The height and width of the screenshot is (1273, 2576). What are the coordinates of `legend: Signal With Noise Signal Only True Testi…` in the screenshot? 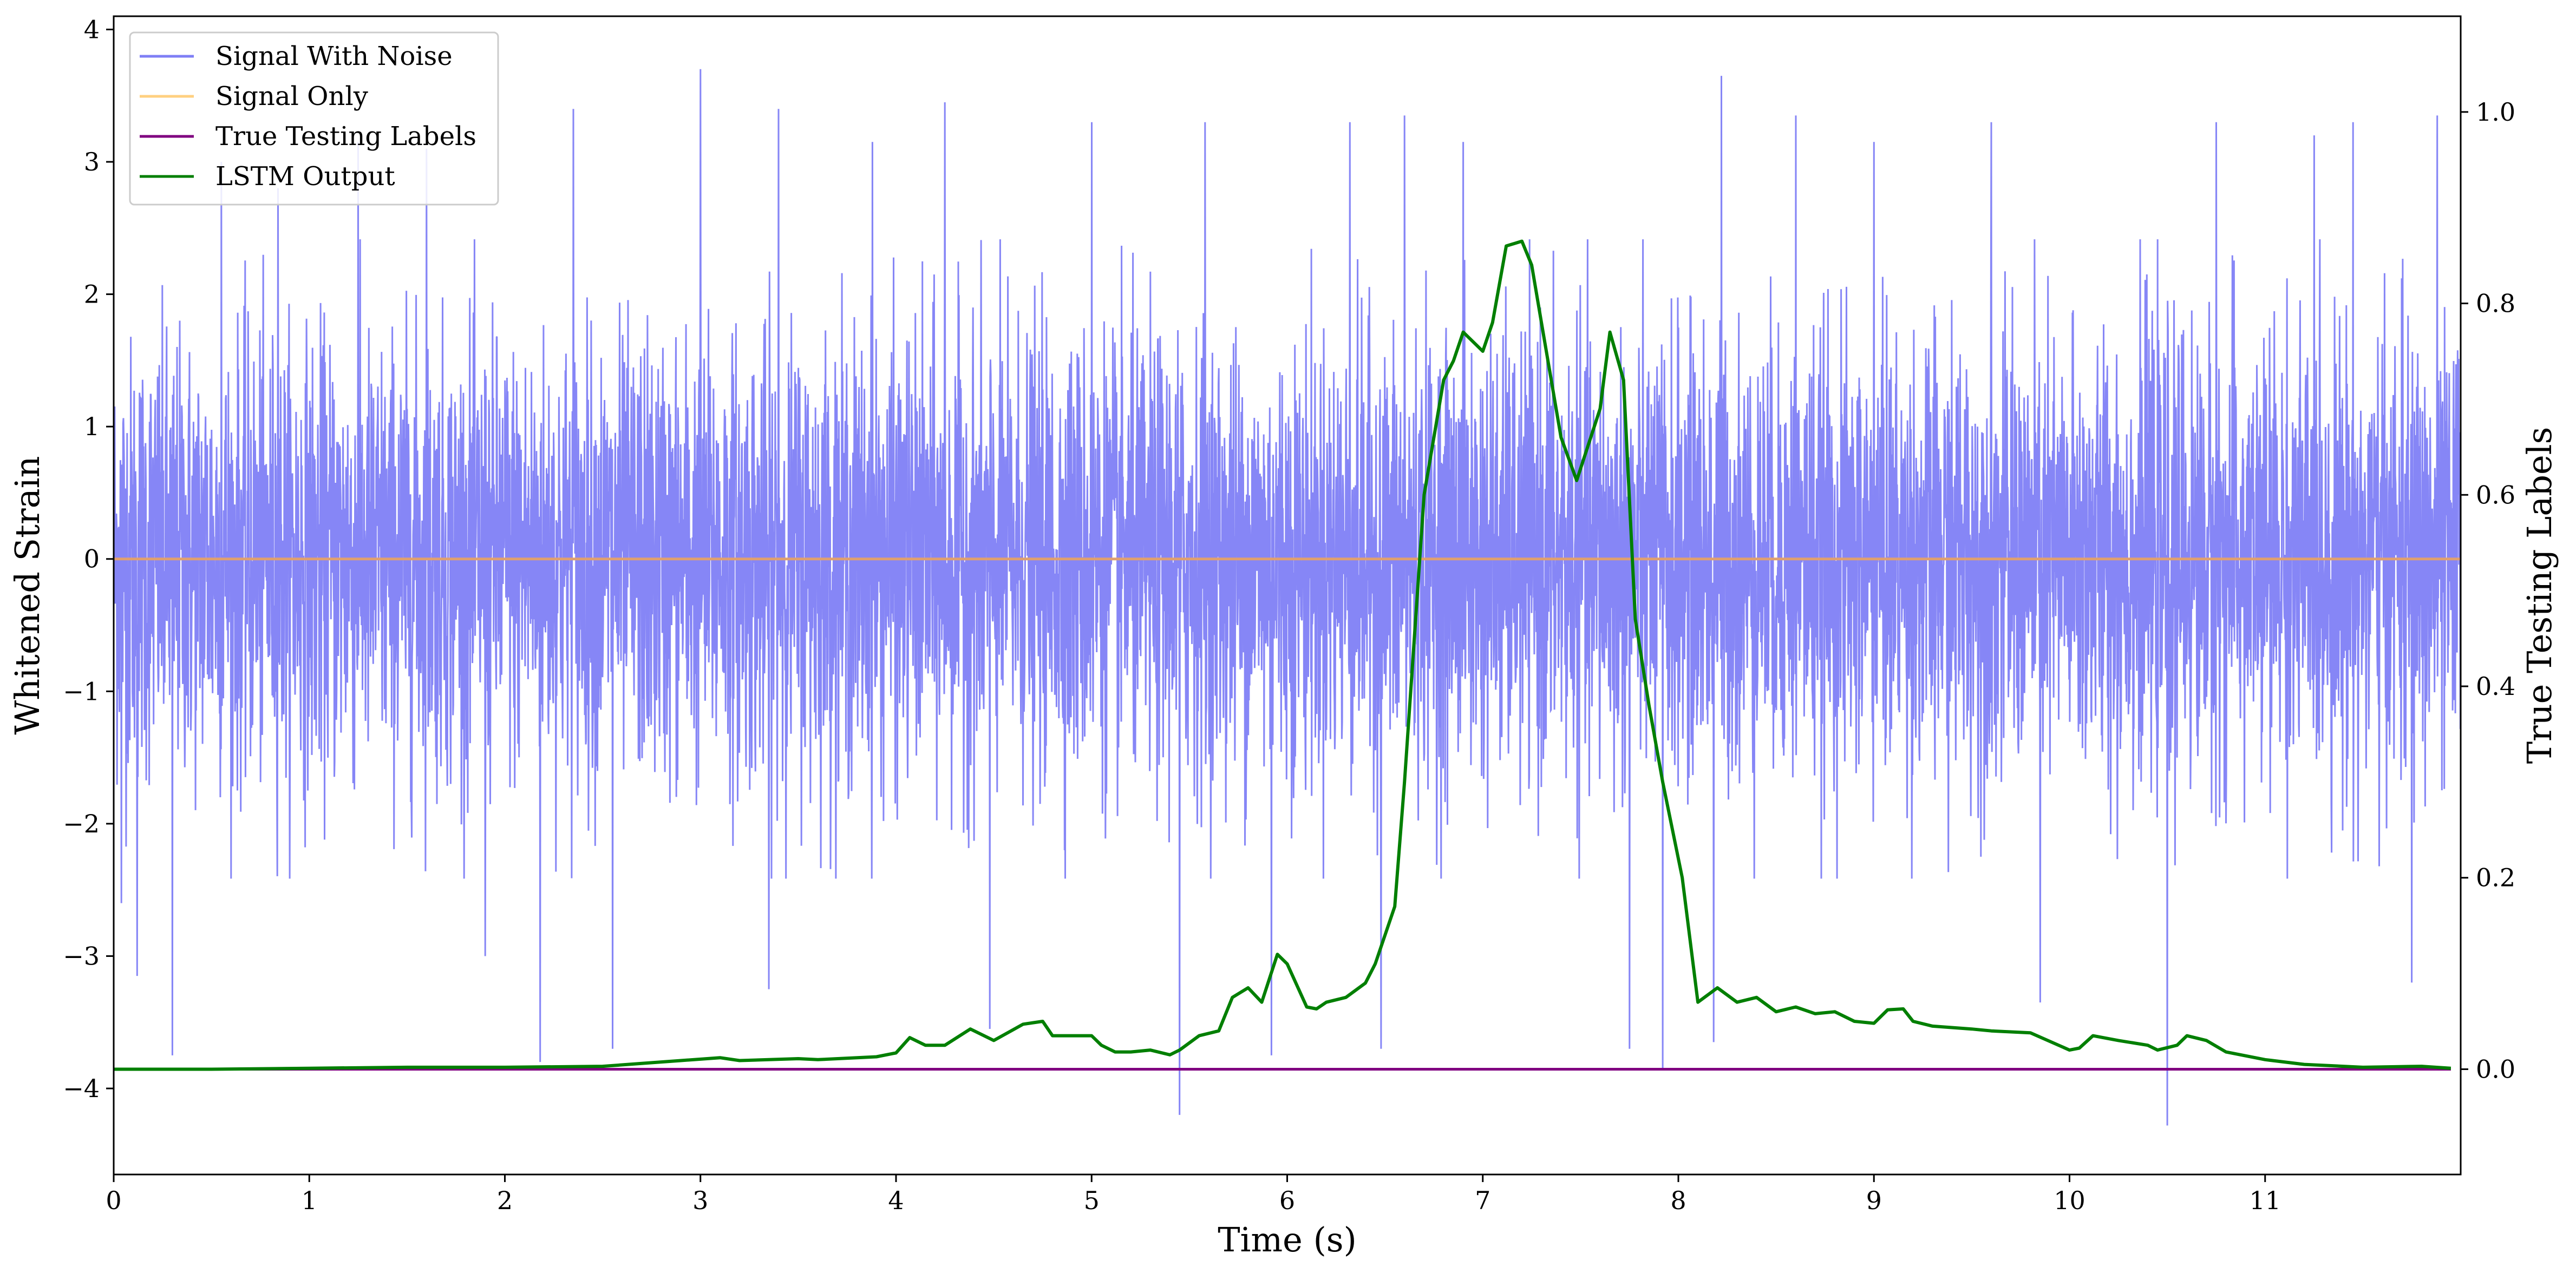 It's located at (314, 118).